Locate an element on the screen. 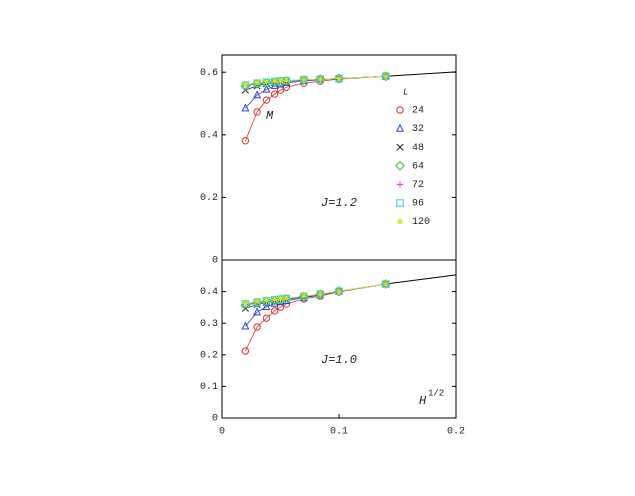 The image size is (635, 496). x-axis-label: H is located at coordinates (423, 401).